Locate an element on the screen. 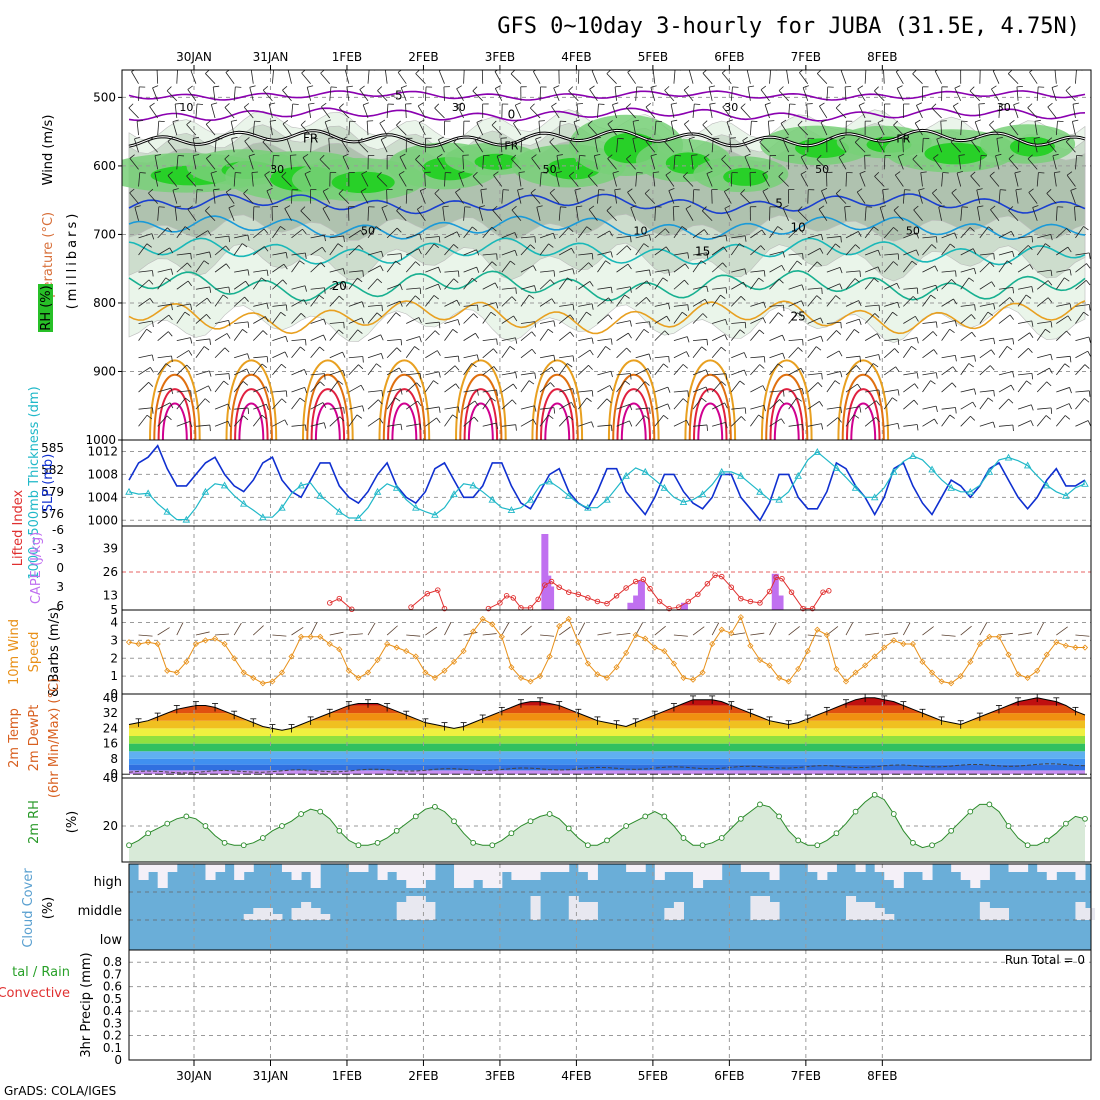  thickness-tick-label: 585 is located at coordinates (52, 448).